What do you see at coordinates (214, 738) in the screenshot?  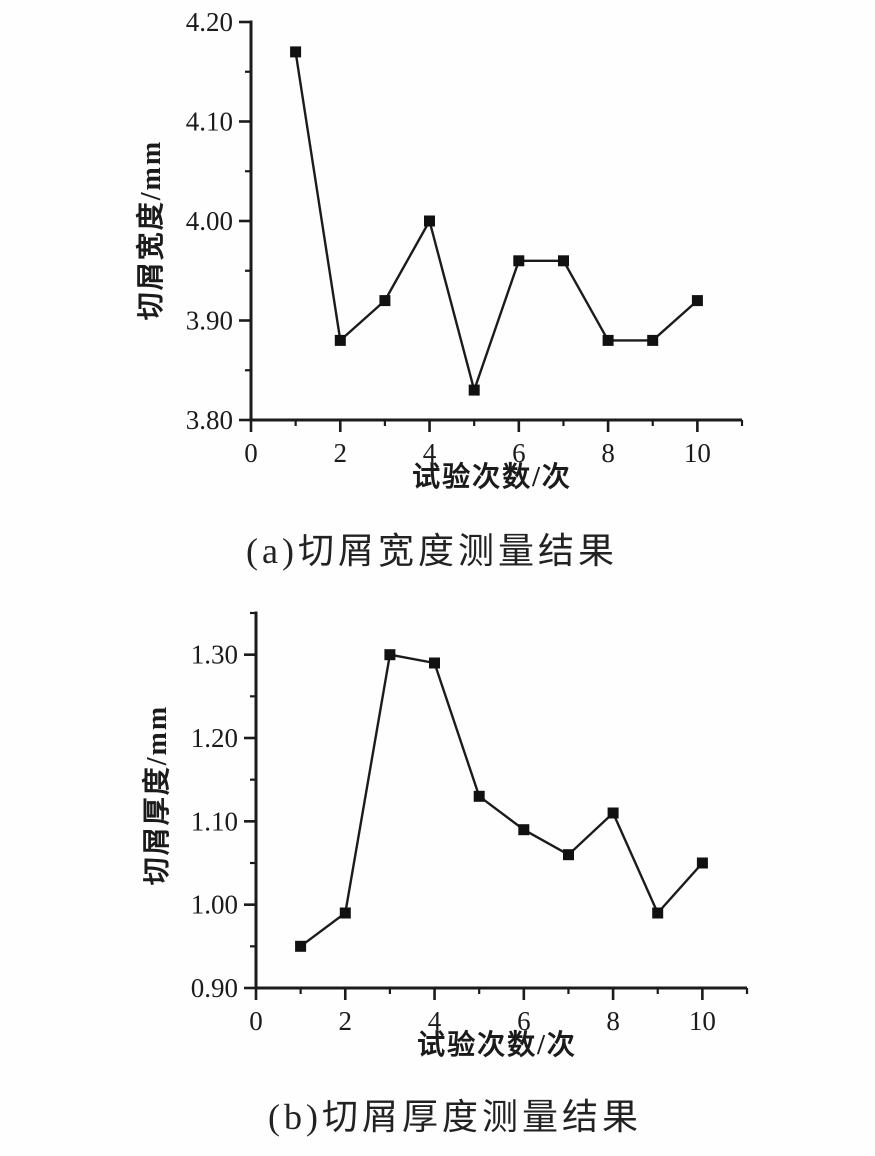 I see `y-tick-label: 1.20` at bounding box center [214, 738].